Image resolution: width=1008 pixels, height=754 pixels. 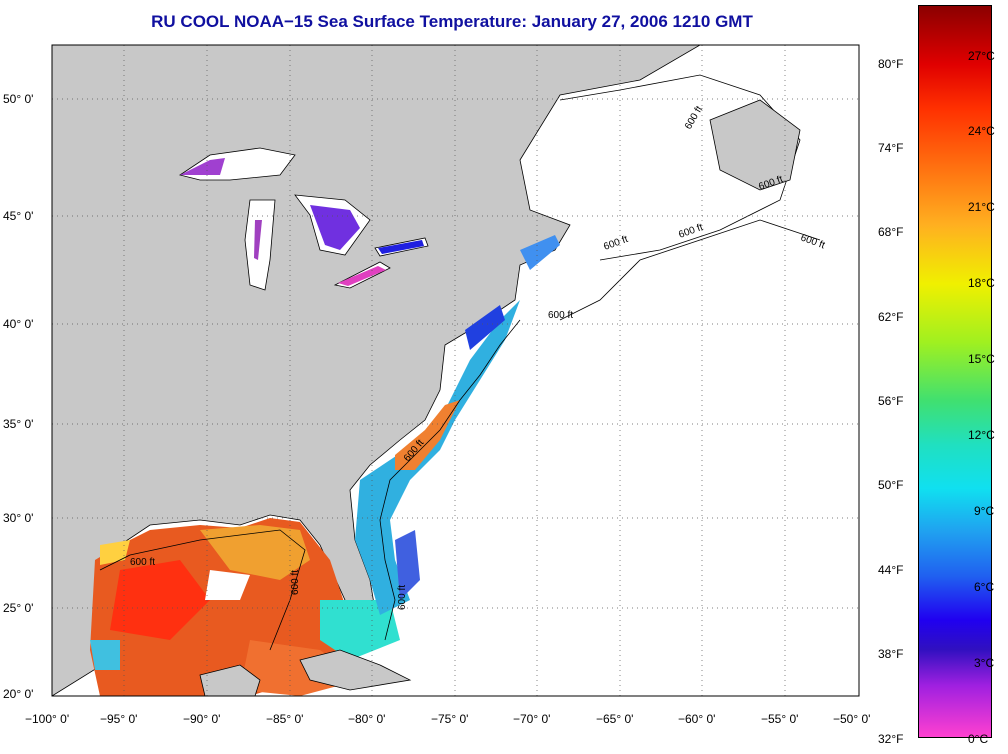 I want to click on colorbar-f-tick: 50°F, so click(x=891, y=485).